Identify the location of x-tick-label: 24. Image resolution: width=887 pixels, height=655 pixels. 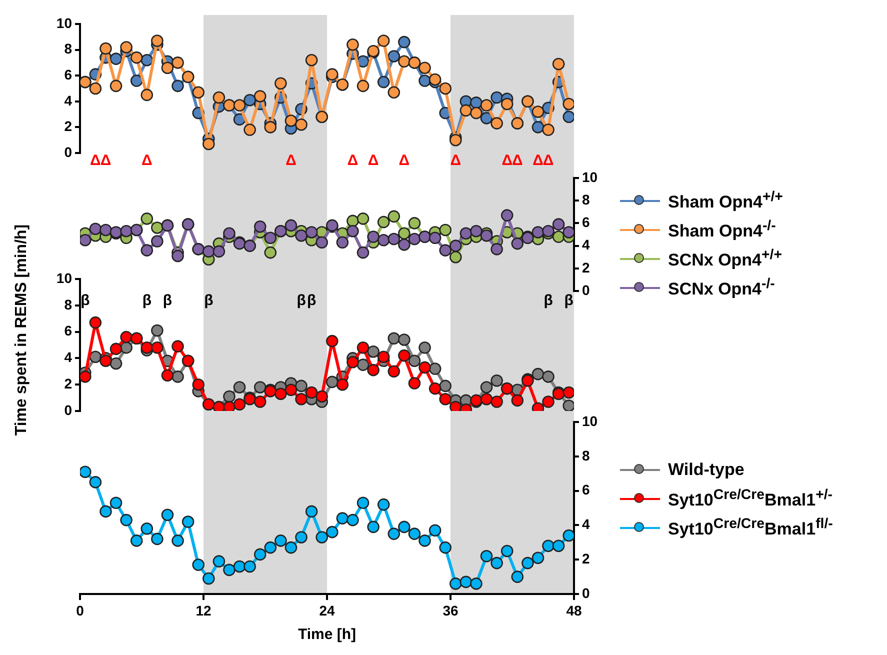
(327, 610).